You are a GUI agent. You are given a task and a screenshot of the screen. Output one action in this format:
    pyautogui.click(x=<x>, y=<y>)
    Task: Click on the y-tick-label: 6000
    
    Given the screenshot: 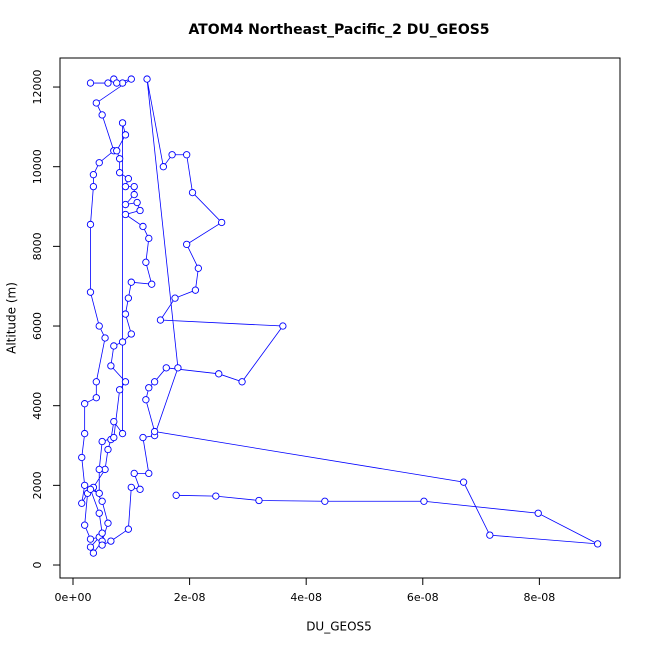 What is the action you would take?
    pyautogui.click(x=37, y=326)
    